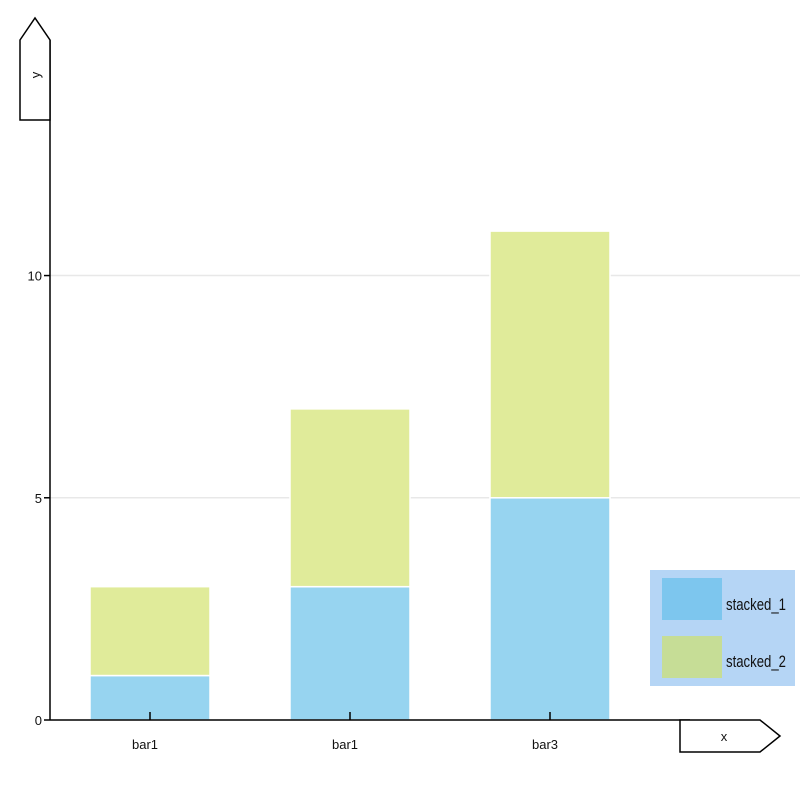  Describe the element at coordinates (38, 498) in the screenshot. I see `y-tick-label: 5` at that location.